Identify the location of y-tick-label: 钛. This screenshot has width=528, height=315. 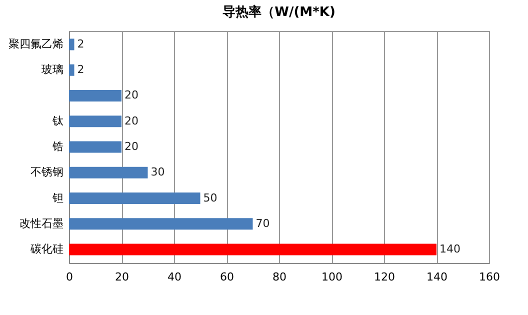
(58, 121).